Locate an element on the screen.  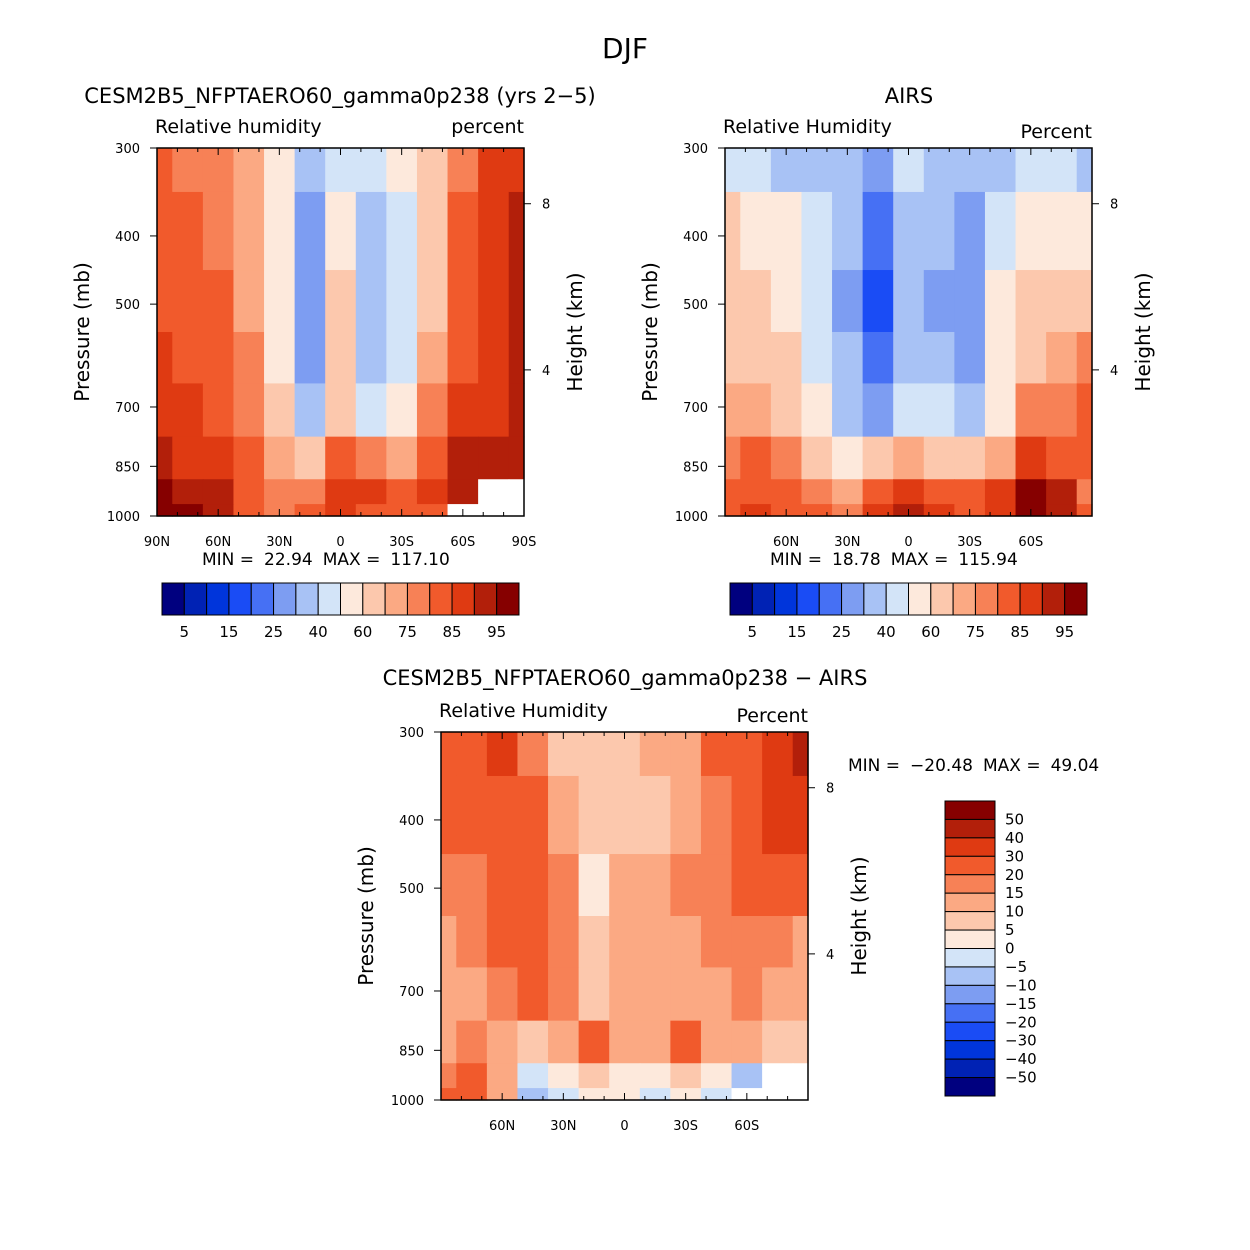
variable-label: Relative humidity is located at coordinates (238, 127).